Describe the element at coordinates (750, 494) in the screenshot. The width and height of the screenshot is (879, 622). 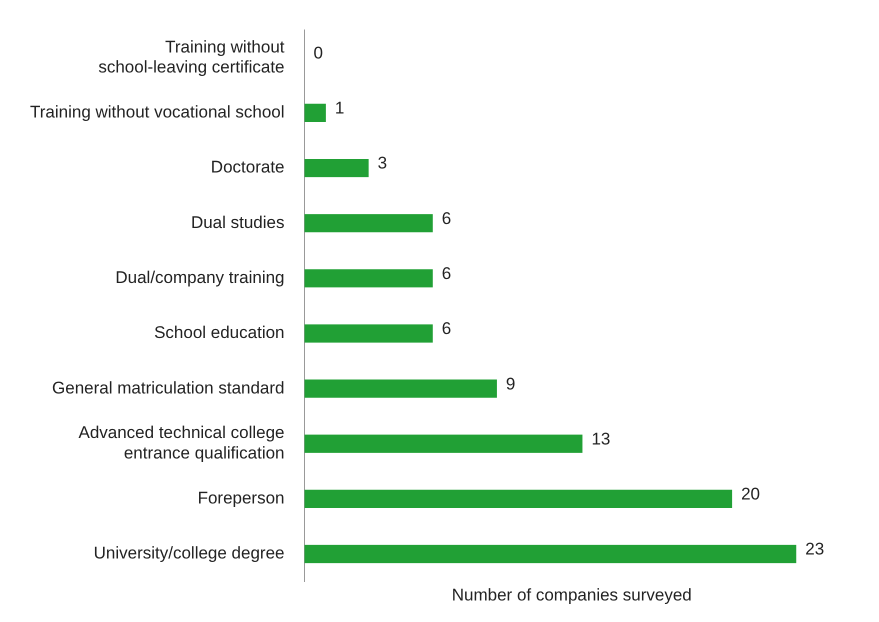
I see `data-label: 20` at that location.